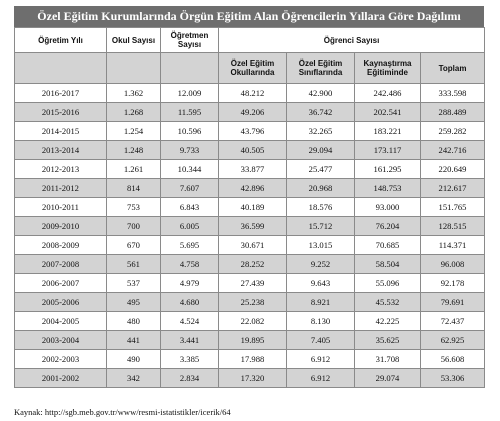  What do you see at coordinates (189, 188) in the screenshot?
I see `cell-teachers: 7.607` at bounding box center [189, 188].